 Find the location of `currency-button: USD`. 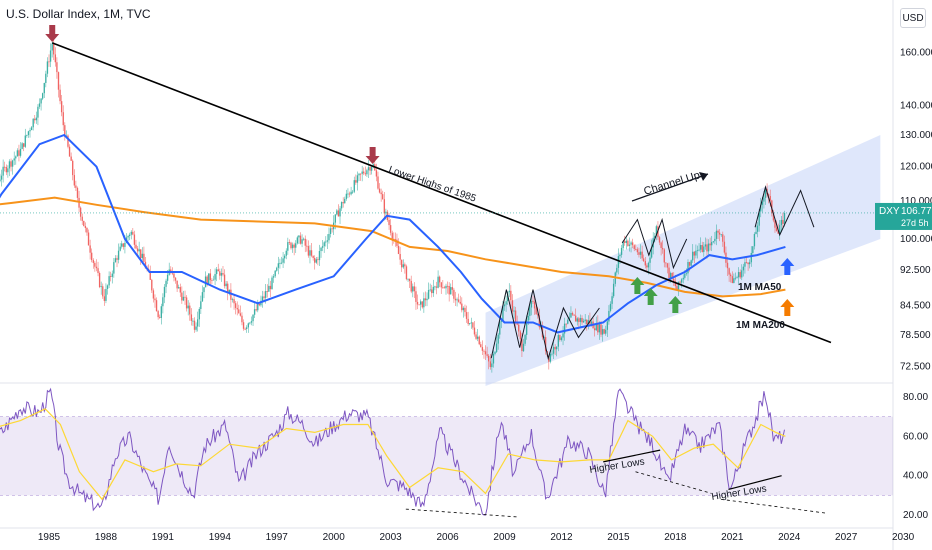

currency-button: USD is located at coordinates (913, 18).